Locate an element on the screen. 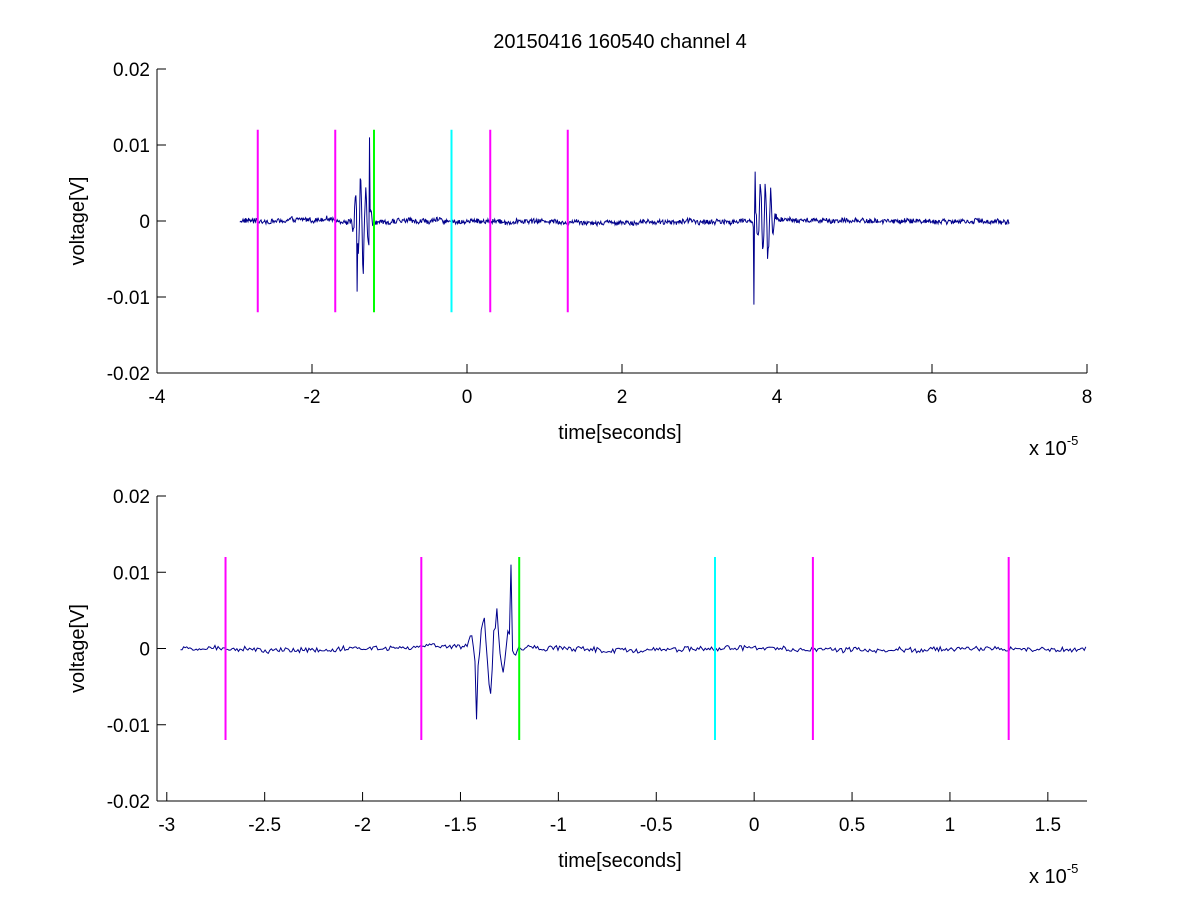  x-tick-label: 2 is located at coordinates (622, 397).